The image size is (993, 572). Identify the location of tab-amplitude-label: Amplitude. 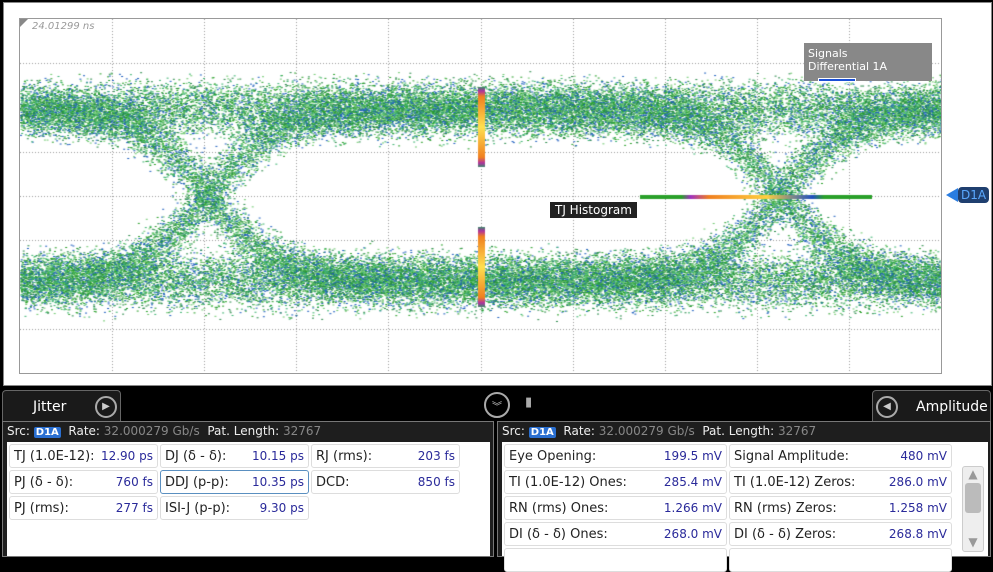
(952, 406).